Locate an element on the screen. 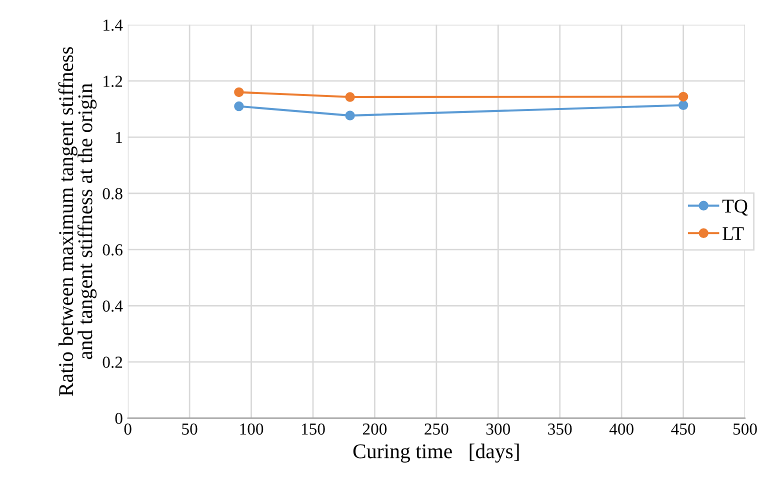 The image size is (761, 496). x-tick-label: 100 is located at coordinates (252, 429).